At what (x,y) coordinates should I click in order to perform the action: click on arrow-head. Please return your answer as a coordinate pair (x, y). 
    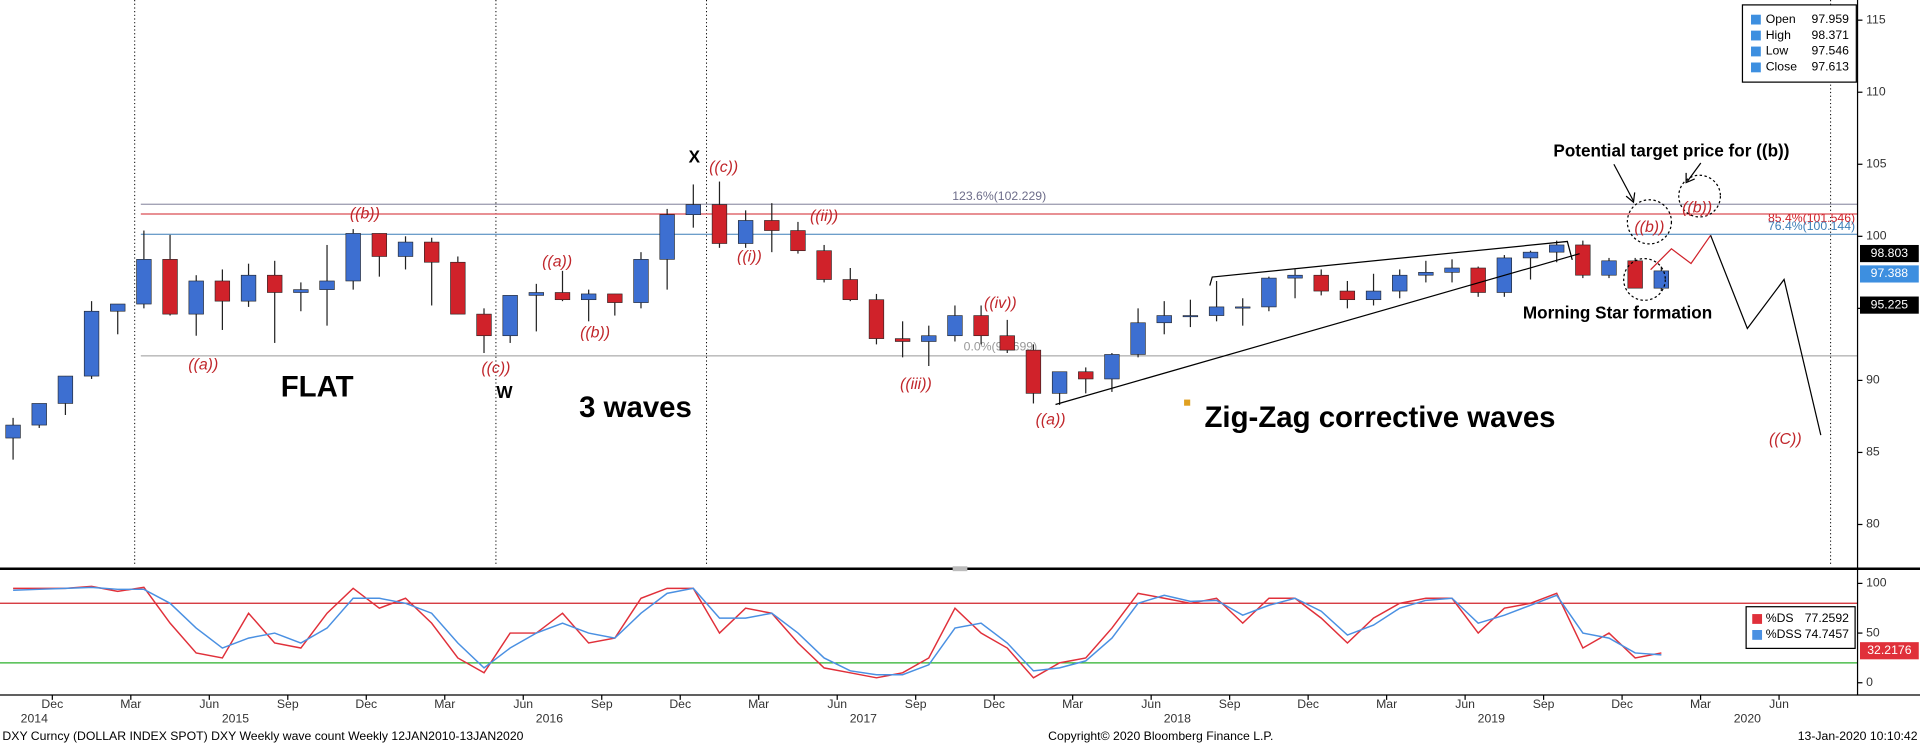
    Looking at the image, I should click on (1630, 198).